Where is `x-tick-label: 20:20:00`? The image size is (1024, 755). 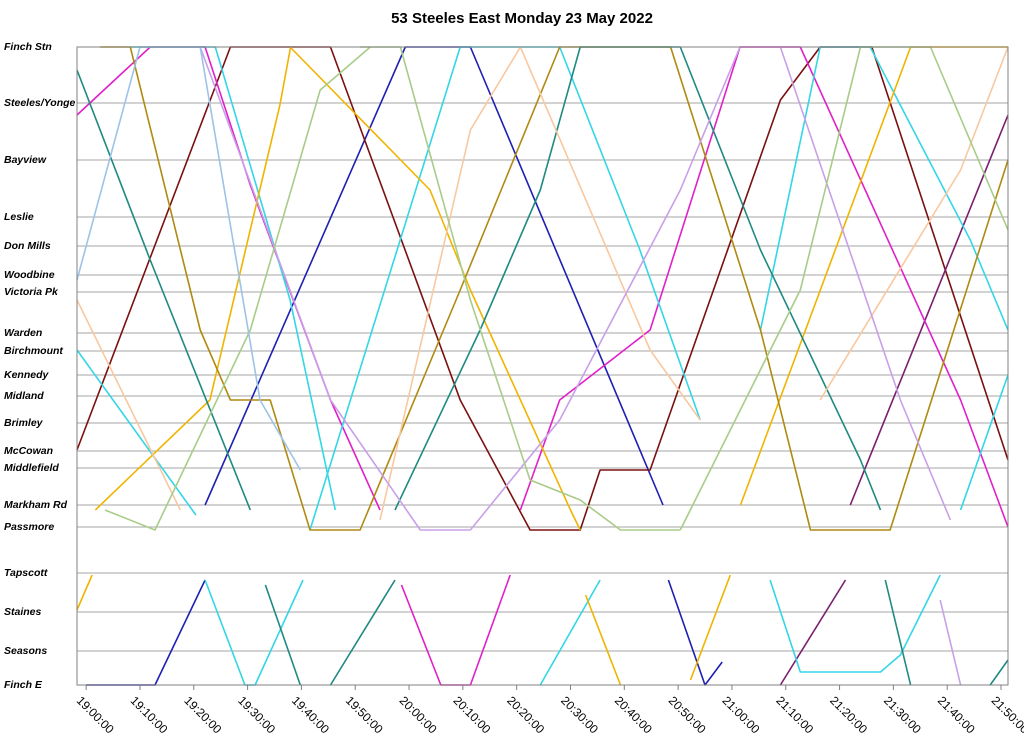 x-tick-label: 20:20:00 is located at coordinates (525, 714).